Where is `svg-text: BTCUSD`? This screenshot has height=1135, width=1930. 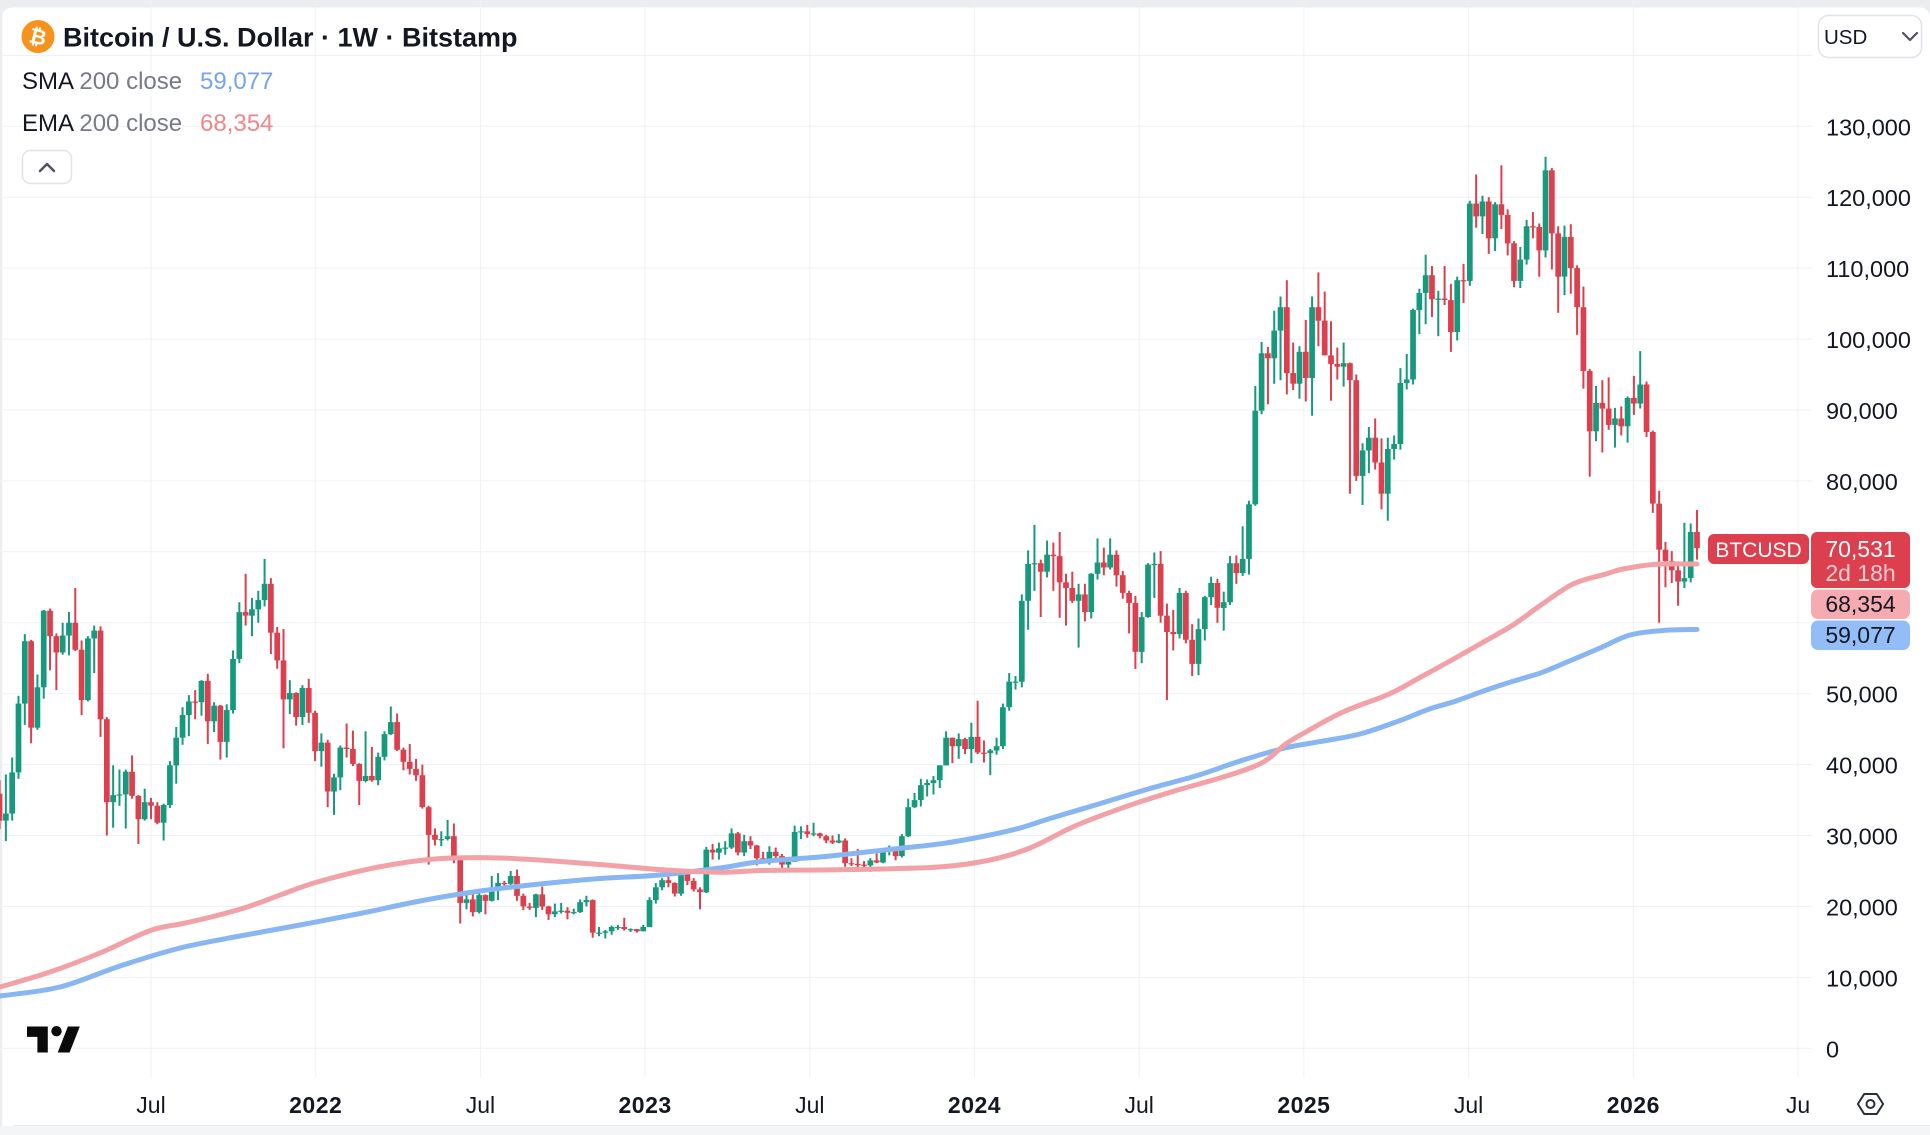 svg-text: BTCUSD is located at coordinates (1758, 550).